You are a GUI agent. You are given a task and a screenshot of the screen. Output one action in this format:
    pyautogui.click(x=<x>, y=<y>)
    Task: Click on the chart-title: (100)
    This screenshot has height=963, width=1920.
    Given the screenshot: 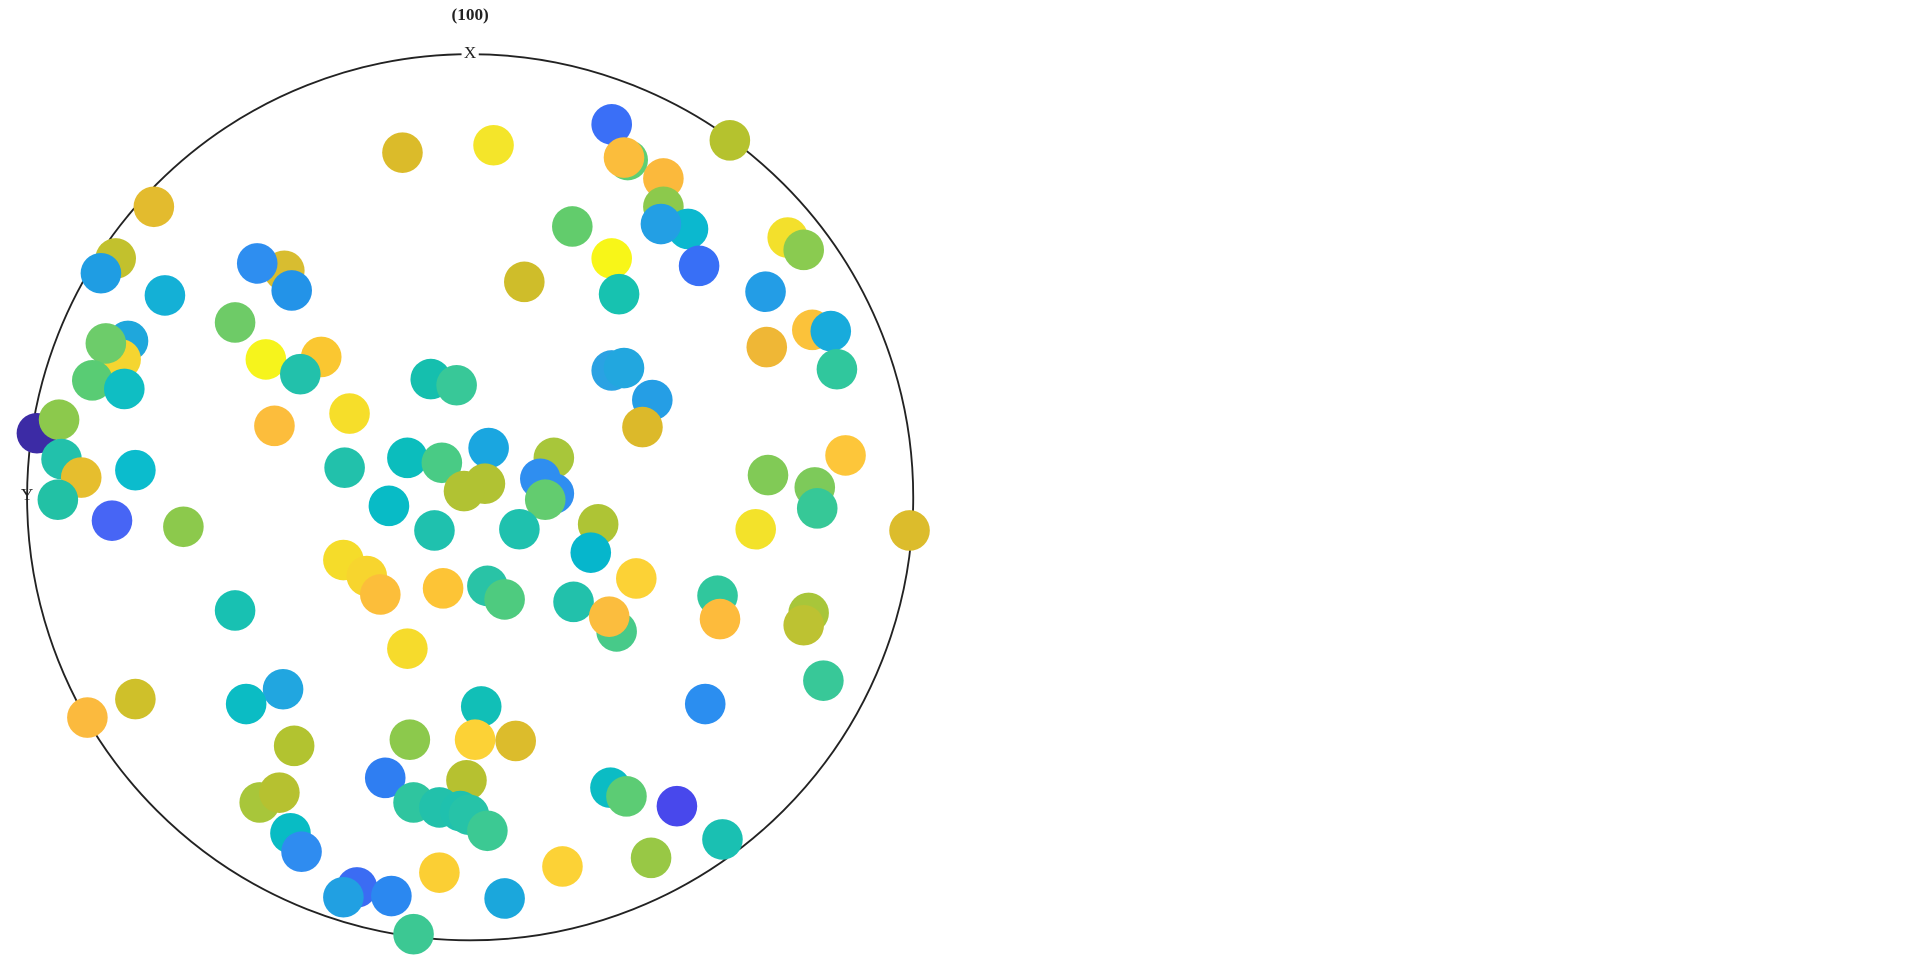 What is the action you would take?
    pyautogui.click(x=470, y=14)
    